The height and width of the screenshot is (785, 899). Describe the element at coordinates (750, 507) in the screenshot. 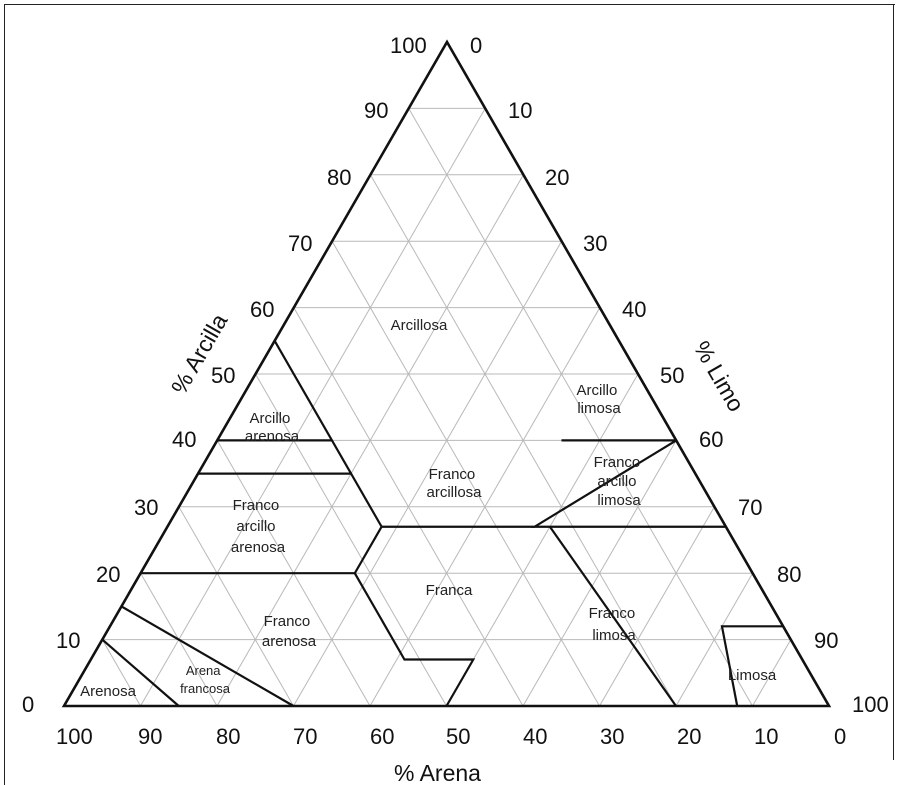

I see `silt-tick-70: 70` at that location.